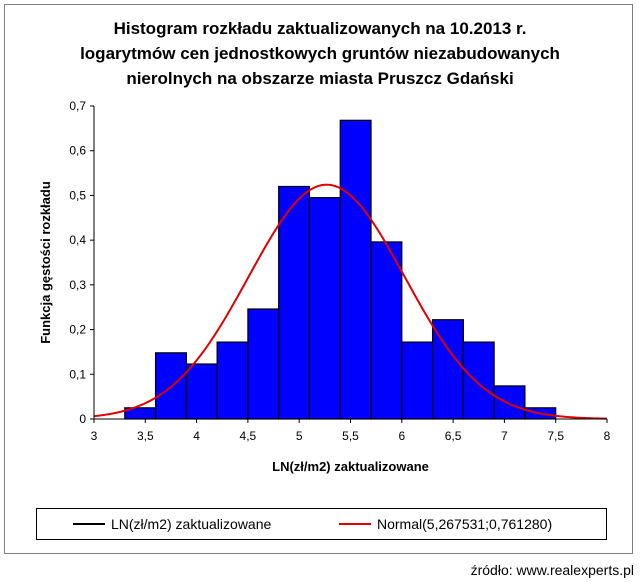 The height and width of the screenshot is (583, 640). I want to click on legend-swatch-series, so click(89, 524).